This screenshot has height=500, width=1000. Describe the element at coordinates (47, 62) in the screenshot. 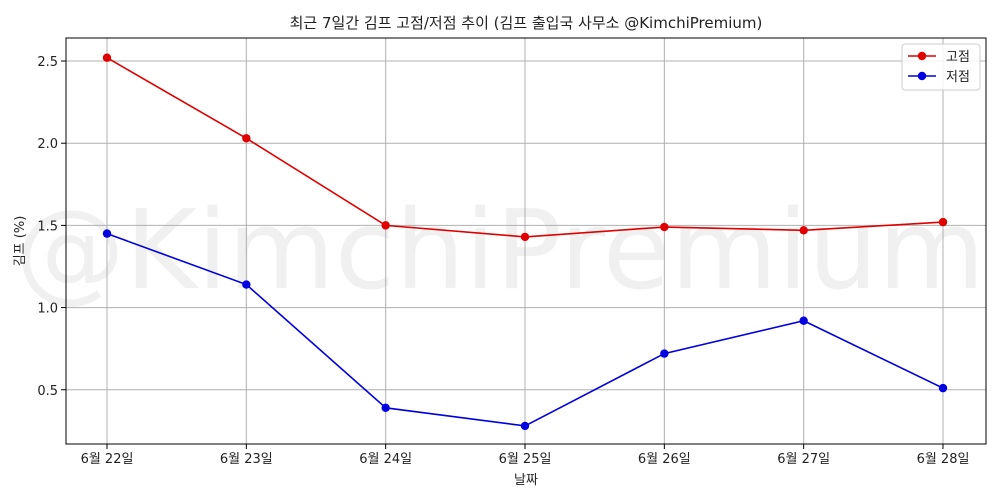

I see `y-tick-label: 2.5` at that location.